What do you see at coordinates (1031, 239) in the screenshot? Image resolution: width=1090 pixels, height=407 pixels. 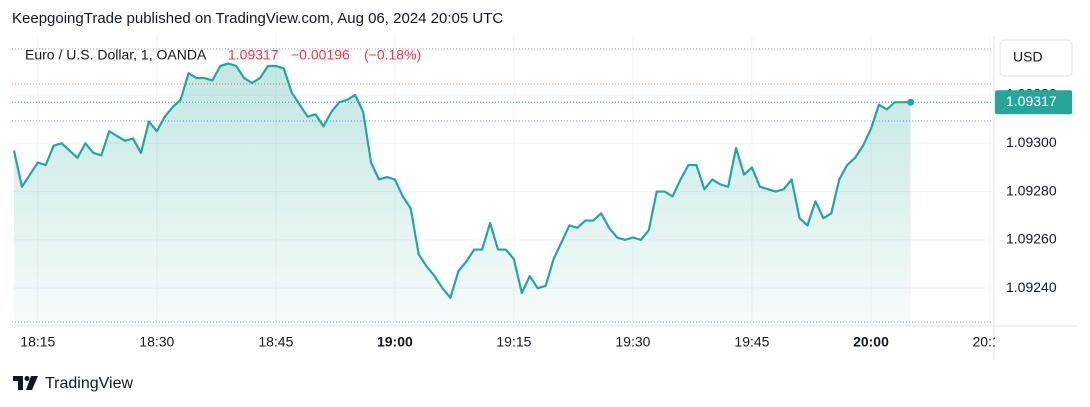 I see `y-tick-label: 1.09260` at bounding box center [1031, 239].